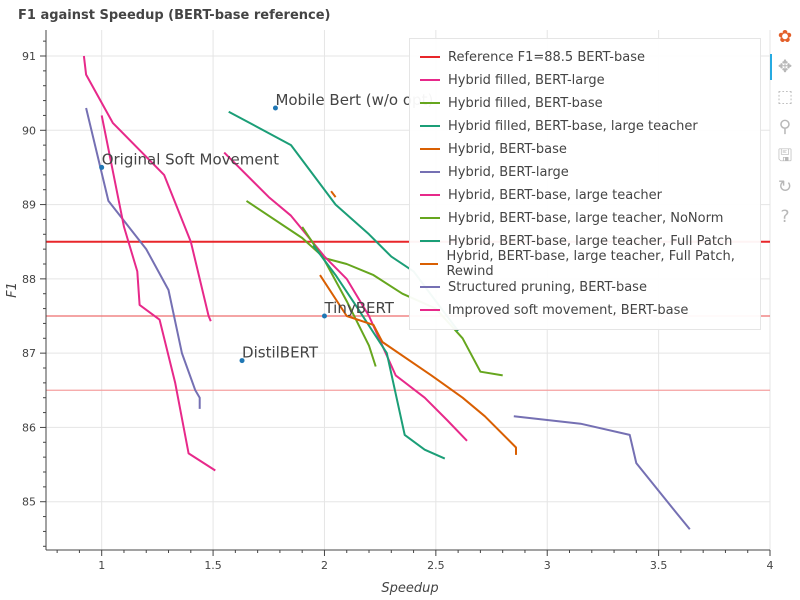  Describe the element at coordinates (770, 565) in the screenshot. I see `x-tick-label: 4` at that location.